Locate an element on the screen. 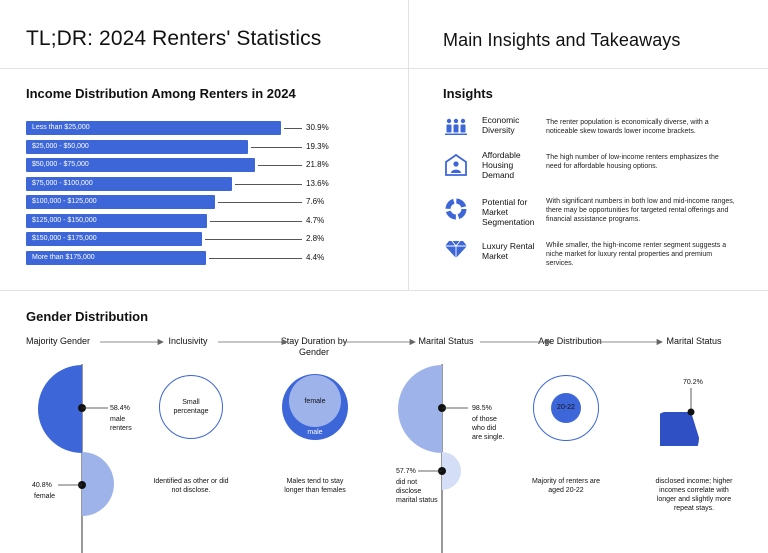 The height and width of the screenshot is (553, 768). income-bar-label: $100,000 - $125,000 is located at coordinates (64, 201).